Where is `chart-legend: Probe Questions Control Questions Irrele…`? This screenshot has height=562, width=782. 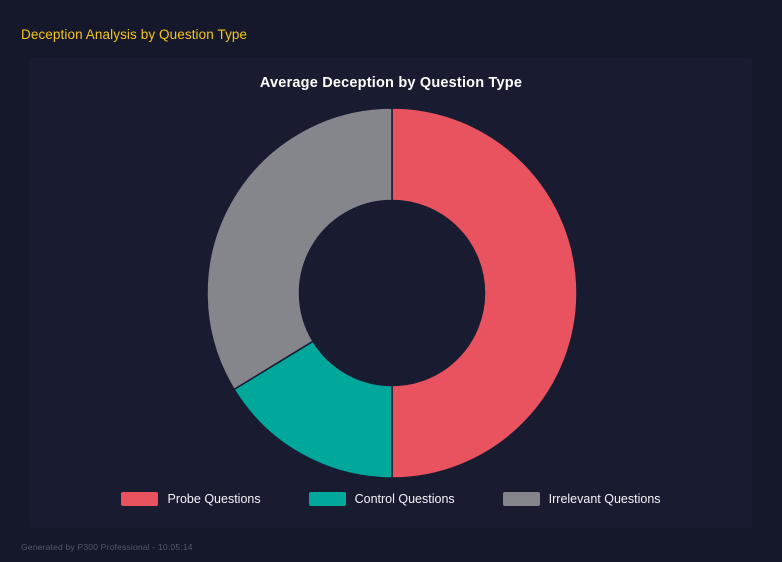 chart-legend: Probe Questions Control Questions Irrele… is located at coordinates (391, 499).